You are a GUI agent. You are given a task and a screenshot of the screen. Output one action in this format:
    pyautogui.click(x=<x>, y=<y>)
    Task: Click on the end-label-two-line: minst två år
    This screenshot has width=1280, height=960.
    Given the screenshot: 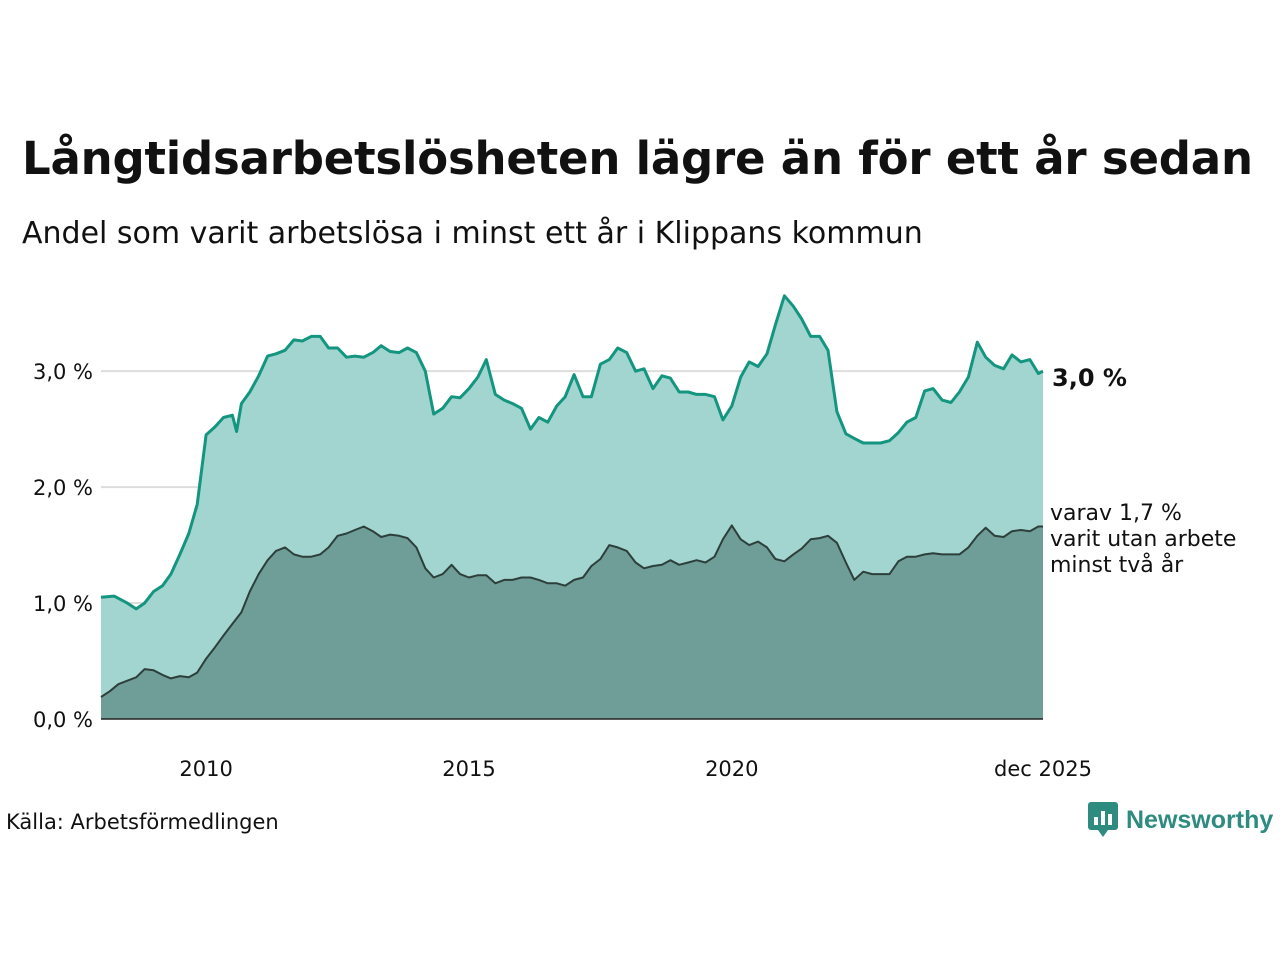 What is the action you would take?
    pyautogui.click(x=1117, y=565)
    